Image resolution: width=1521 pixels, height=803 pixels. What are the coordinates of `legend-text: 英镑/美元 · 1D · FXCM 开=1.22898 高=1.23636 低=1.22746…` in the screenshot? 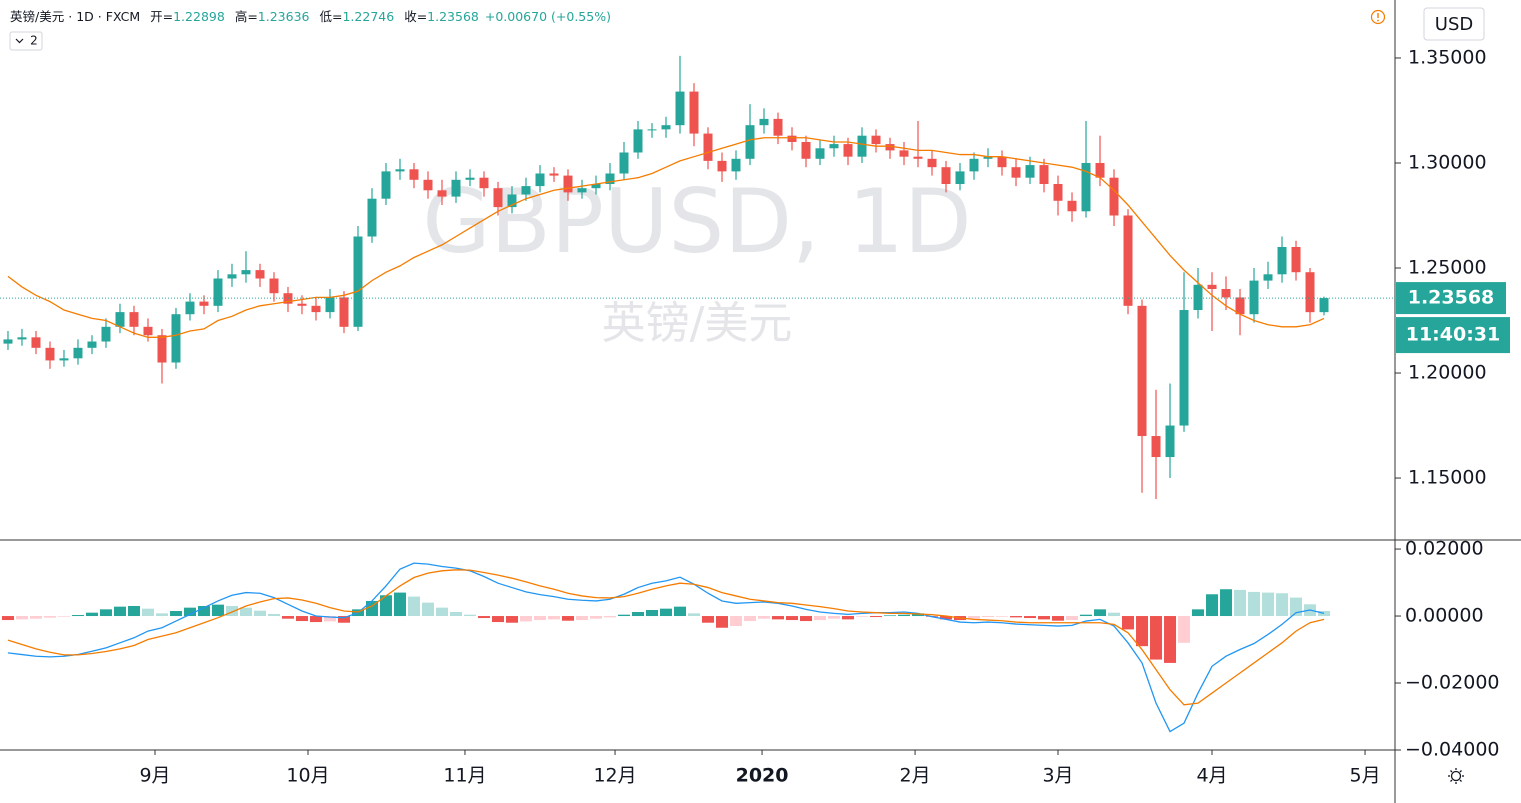 It's located at (310, 16).